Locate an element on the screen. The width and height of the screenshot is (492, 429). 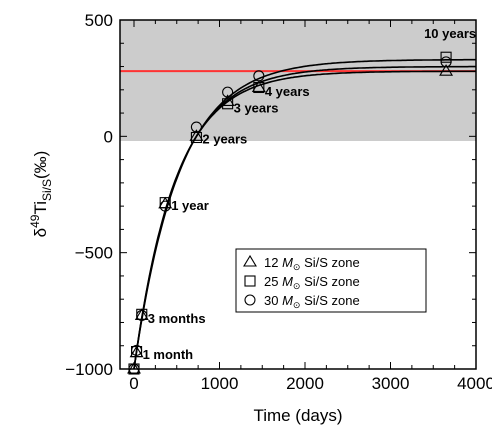
legend-box is located at coordinates (331, 280).